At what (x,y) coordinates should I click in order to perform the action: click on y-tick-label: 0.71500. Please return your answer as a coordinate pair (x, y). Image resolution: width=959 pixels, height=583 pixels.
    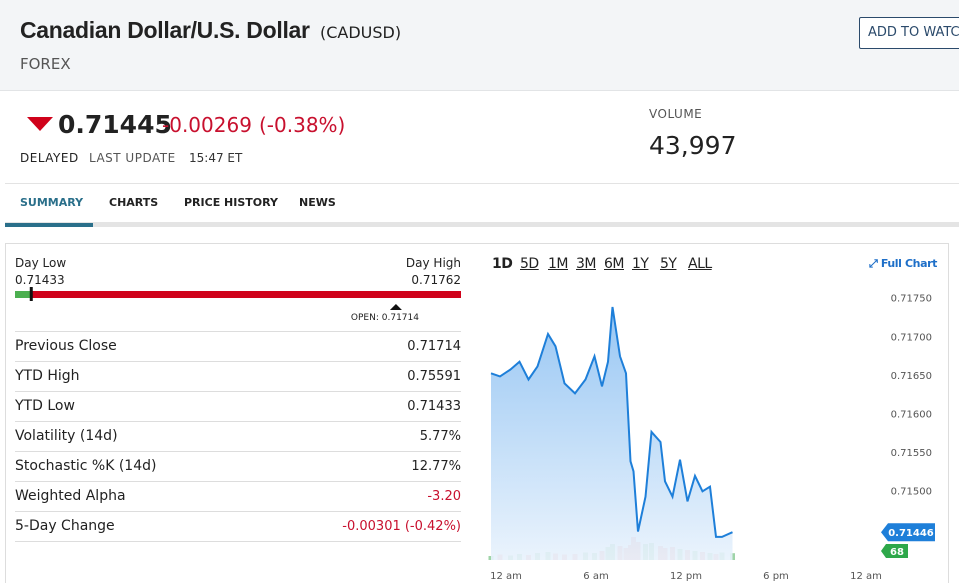
    Looking at the image, I should click on (911, 492).